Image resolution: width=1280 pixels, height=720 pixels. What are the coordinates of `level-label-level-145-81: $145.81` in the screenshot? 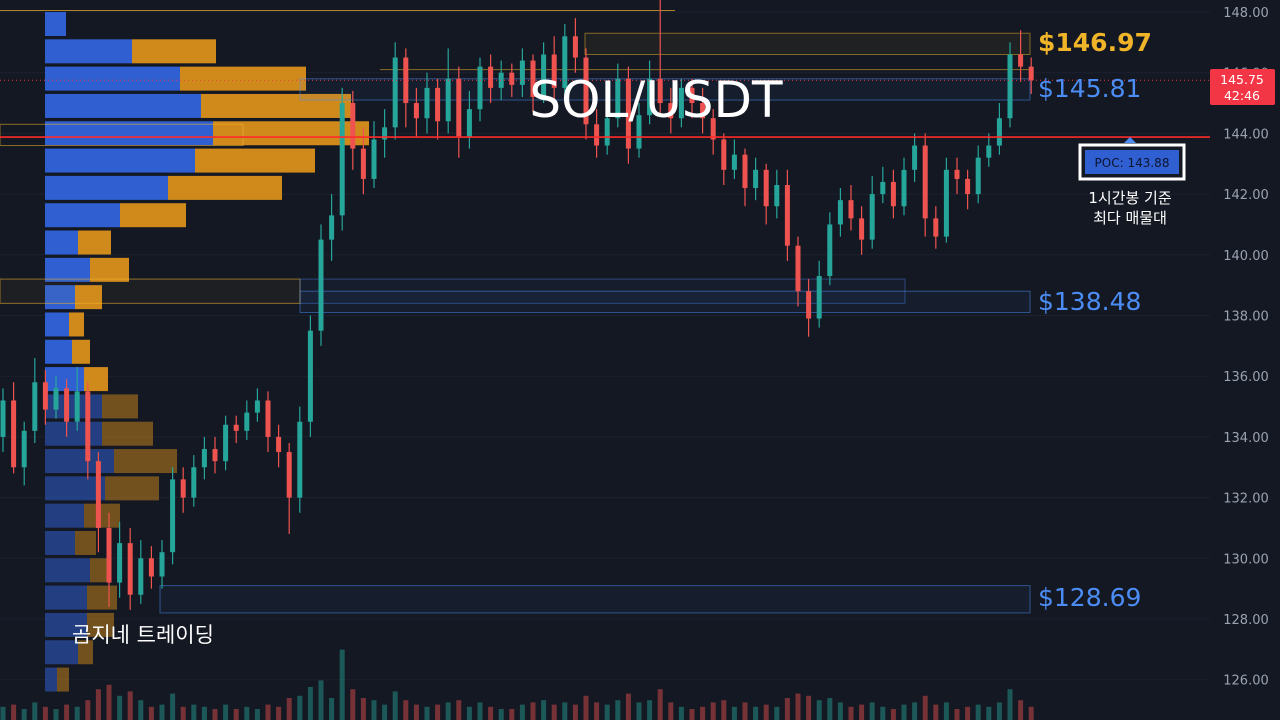 It's located at (1089, 88).